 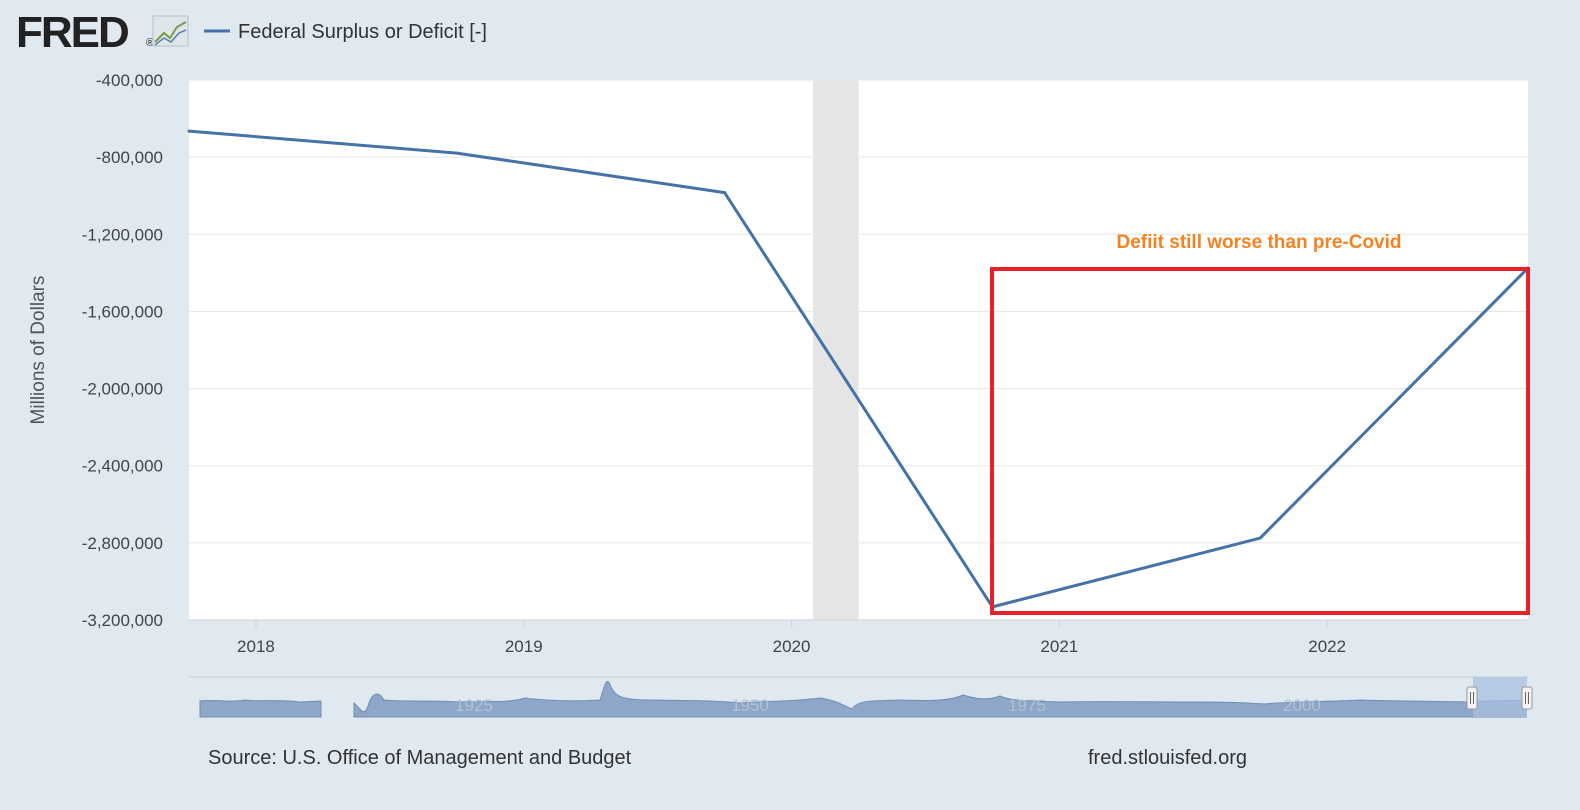 I want to click on fred-logo: FRED ®, so click(x=102, y=32).